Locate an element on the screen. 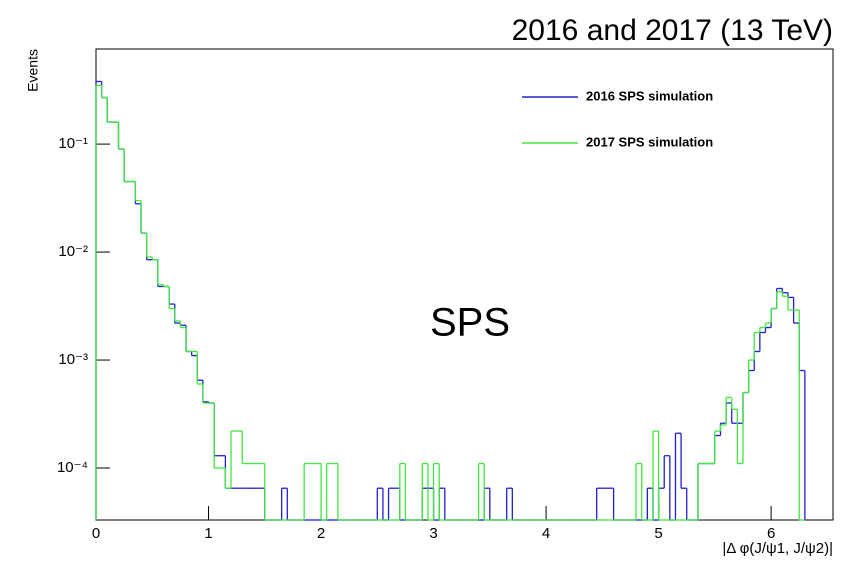 Image resolution: width=843 pixels, height=563 pixels. y-tick-label: 10⁻² is located at coordinates (73, 251).